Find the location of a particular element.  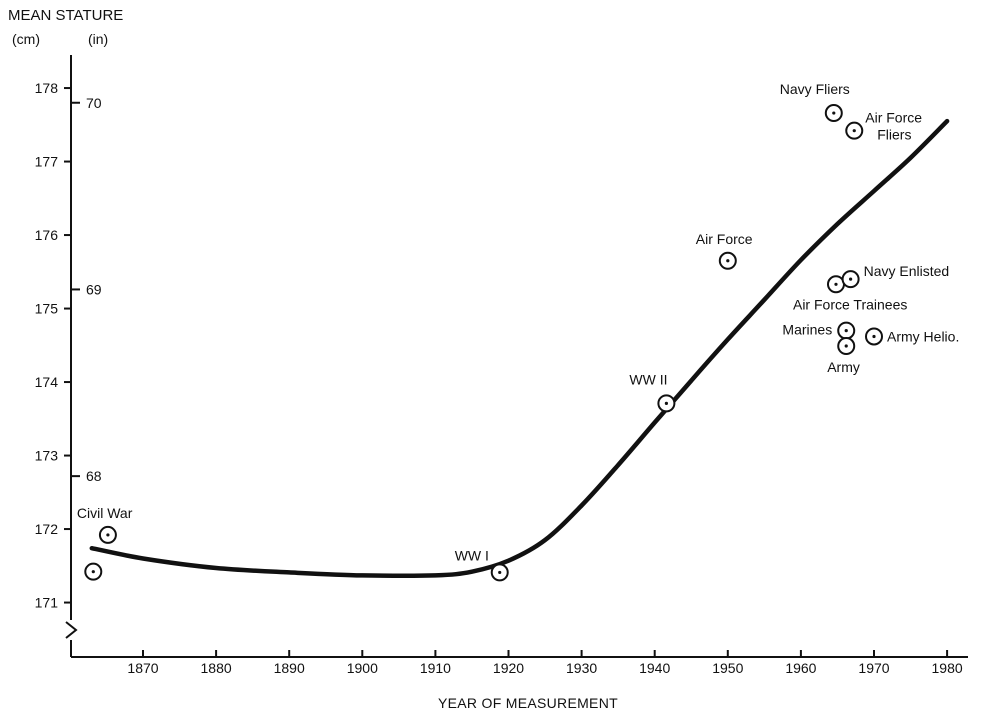

y-ticks-in: 68 69 70 is located at coordinates (86, 289).